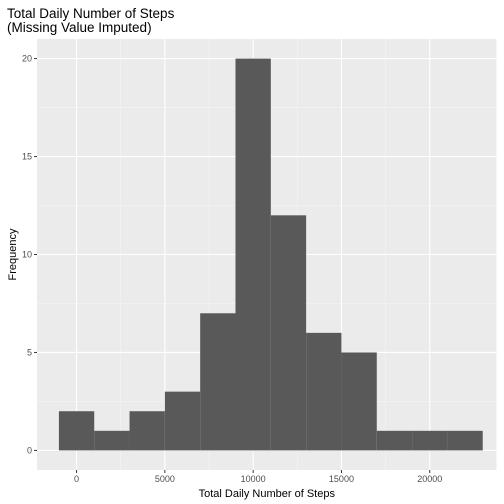  Describe the element at coordinates (91, 13) in the screenshot. I see `chart-title-line-1: Total Daily Number of Steps` at that location.